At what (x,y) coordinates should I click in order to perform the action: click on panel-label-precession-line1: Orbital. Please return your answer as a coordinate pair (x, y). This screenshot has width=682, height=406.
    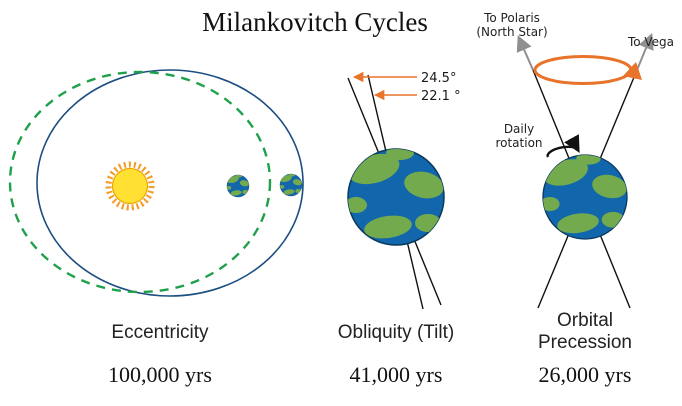
    Looking at the image, I should click on (585, 320).